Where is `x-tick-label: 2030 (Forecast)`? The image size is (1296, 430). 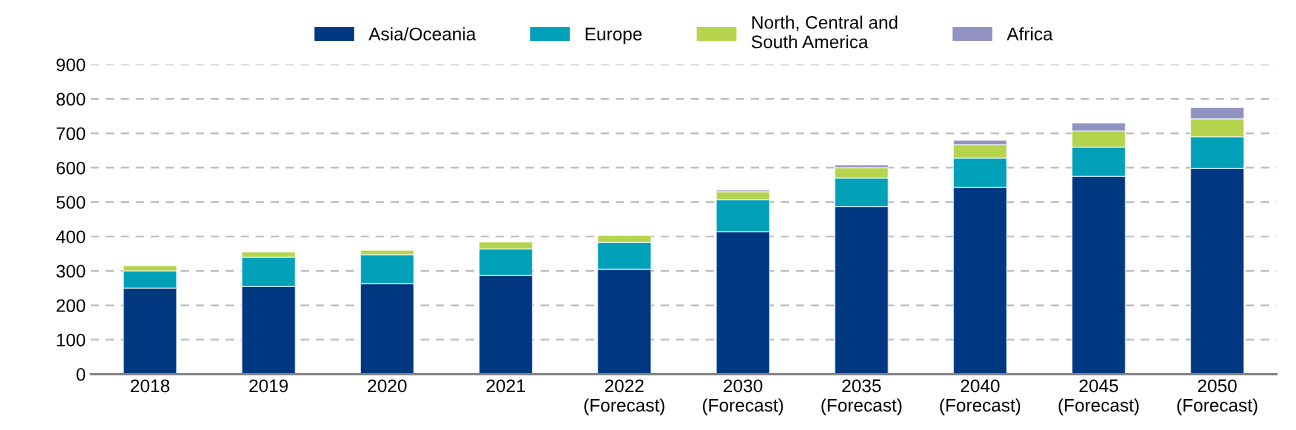 x-tick-label: 2030 (Forecast) is located at coordinates (742, 397).